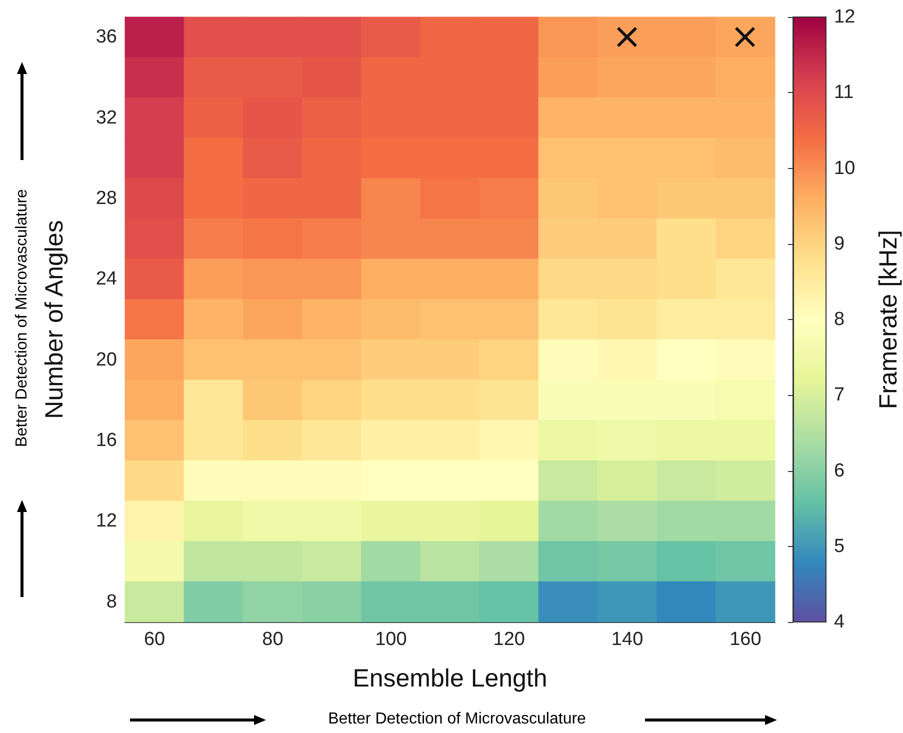 This screenshot has height=733, width=903. What do you see at coordinates (845, 17) in the screenshot?
I see `color-bar-label: 12` at bounding box center [845, 17].